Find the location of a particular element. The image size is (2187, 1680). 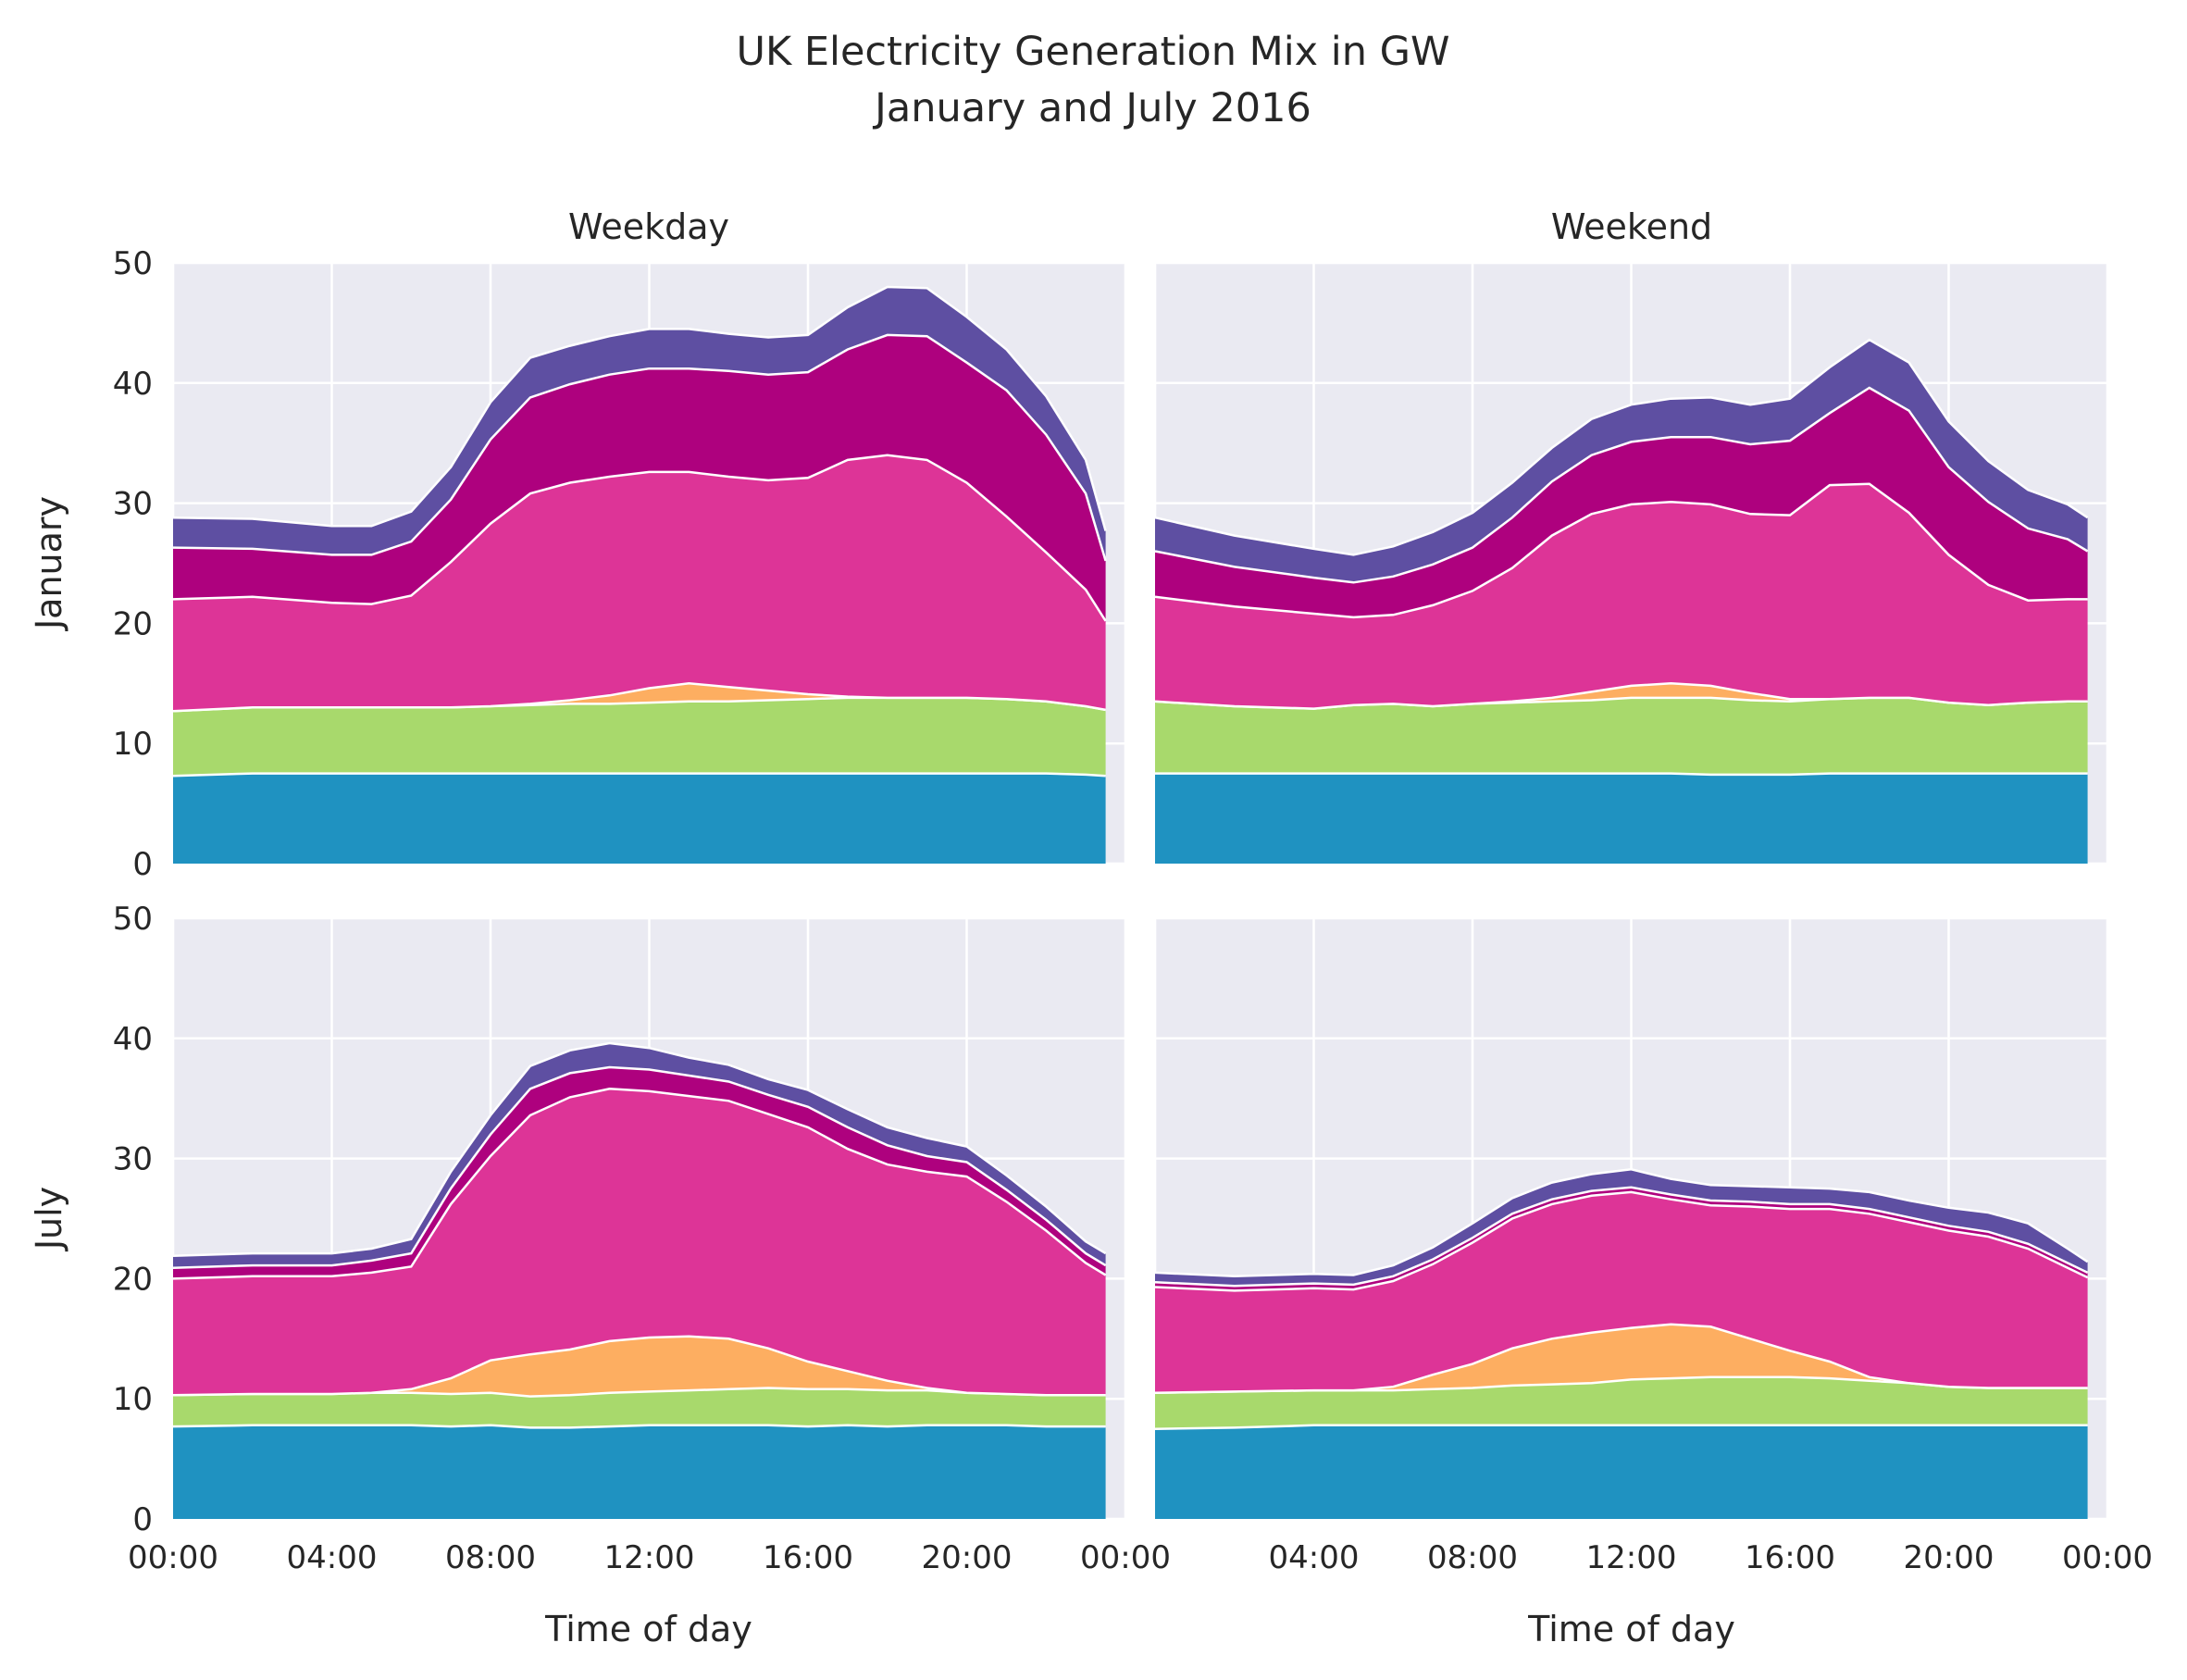

chart-title-line-1: UK Electricity Generation Mix in GW is located at coordinates (1092, 52).